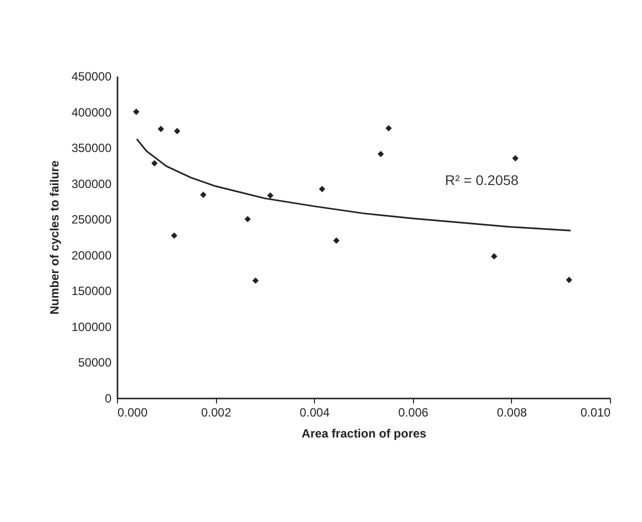 The height and width of the screenshot is (522, 642). I want to click on y-tick-label: 0, so click(108, 399).